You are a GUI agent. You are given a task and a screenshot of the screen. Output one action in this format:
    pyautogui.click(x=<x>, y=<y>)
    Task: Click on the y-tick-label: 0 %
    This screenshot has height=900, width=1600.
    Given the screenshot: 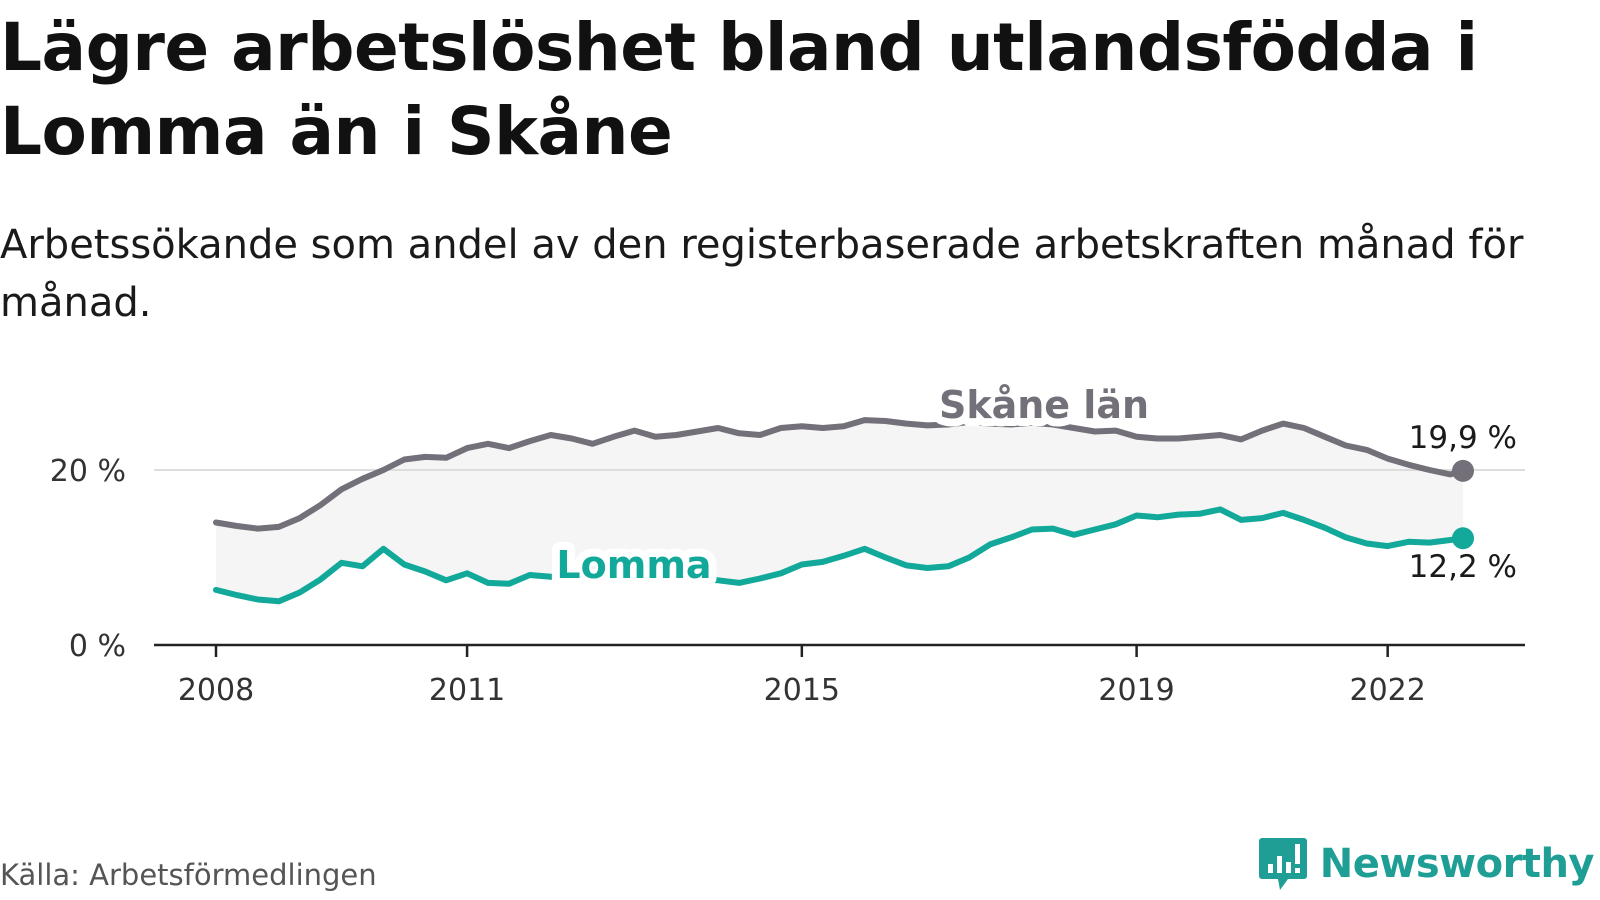 What is the action you would take?
    pyautogui.click(x=97, y=646)
    